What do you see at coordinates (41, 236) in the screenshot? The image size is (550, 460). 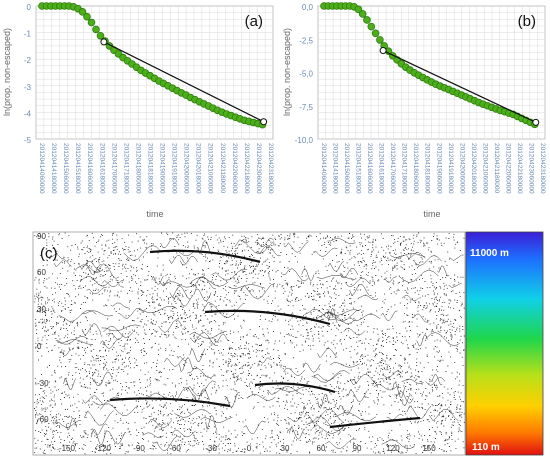 I see `y-tick-label: 90` at bounding box center [41, 236].